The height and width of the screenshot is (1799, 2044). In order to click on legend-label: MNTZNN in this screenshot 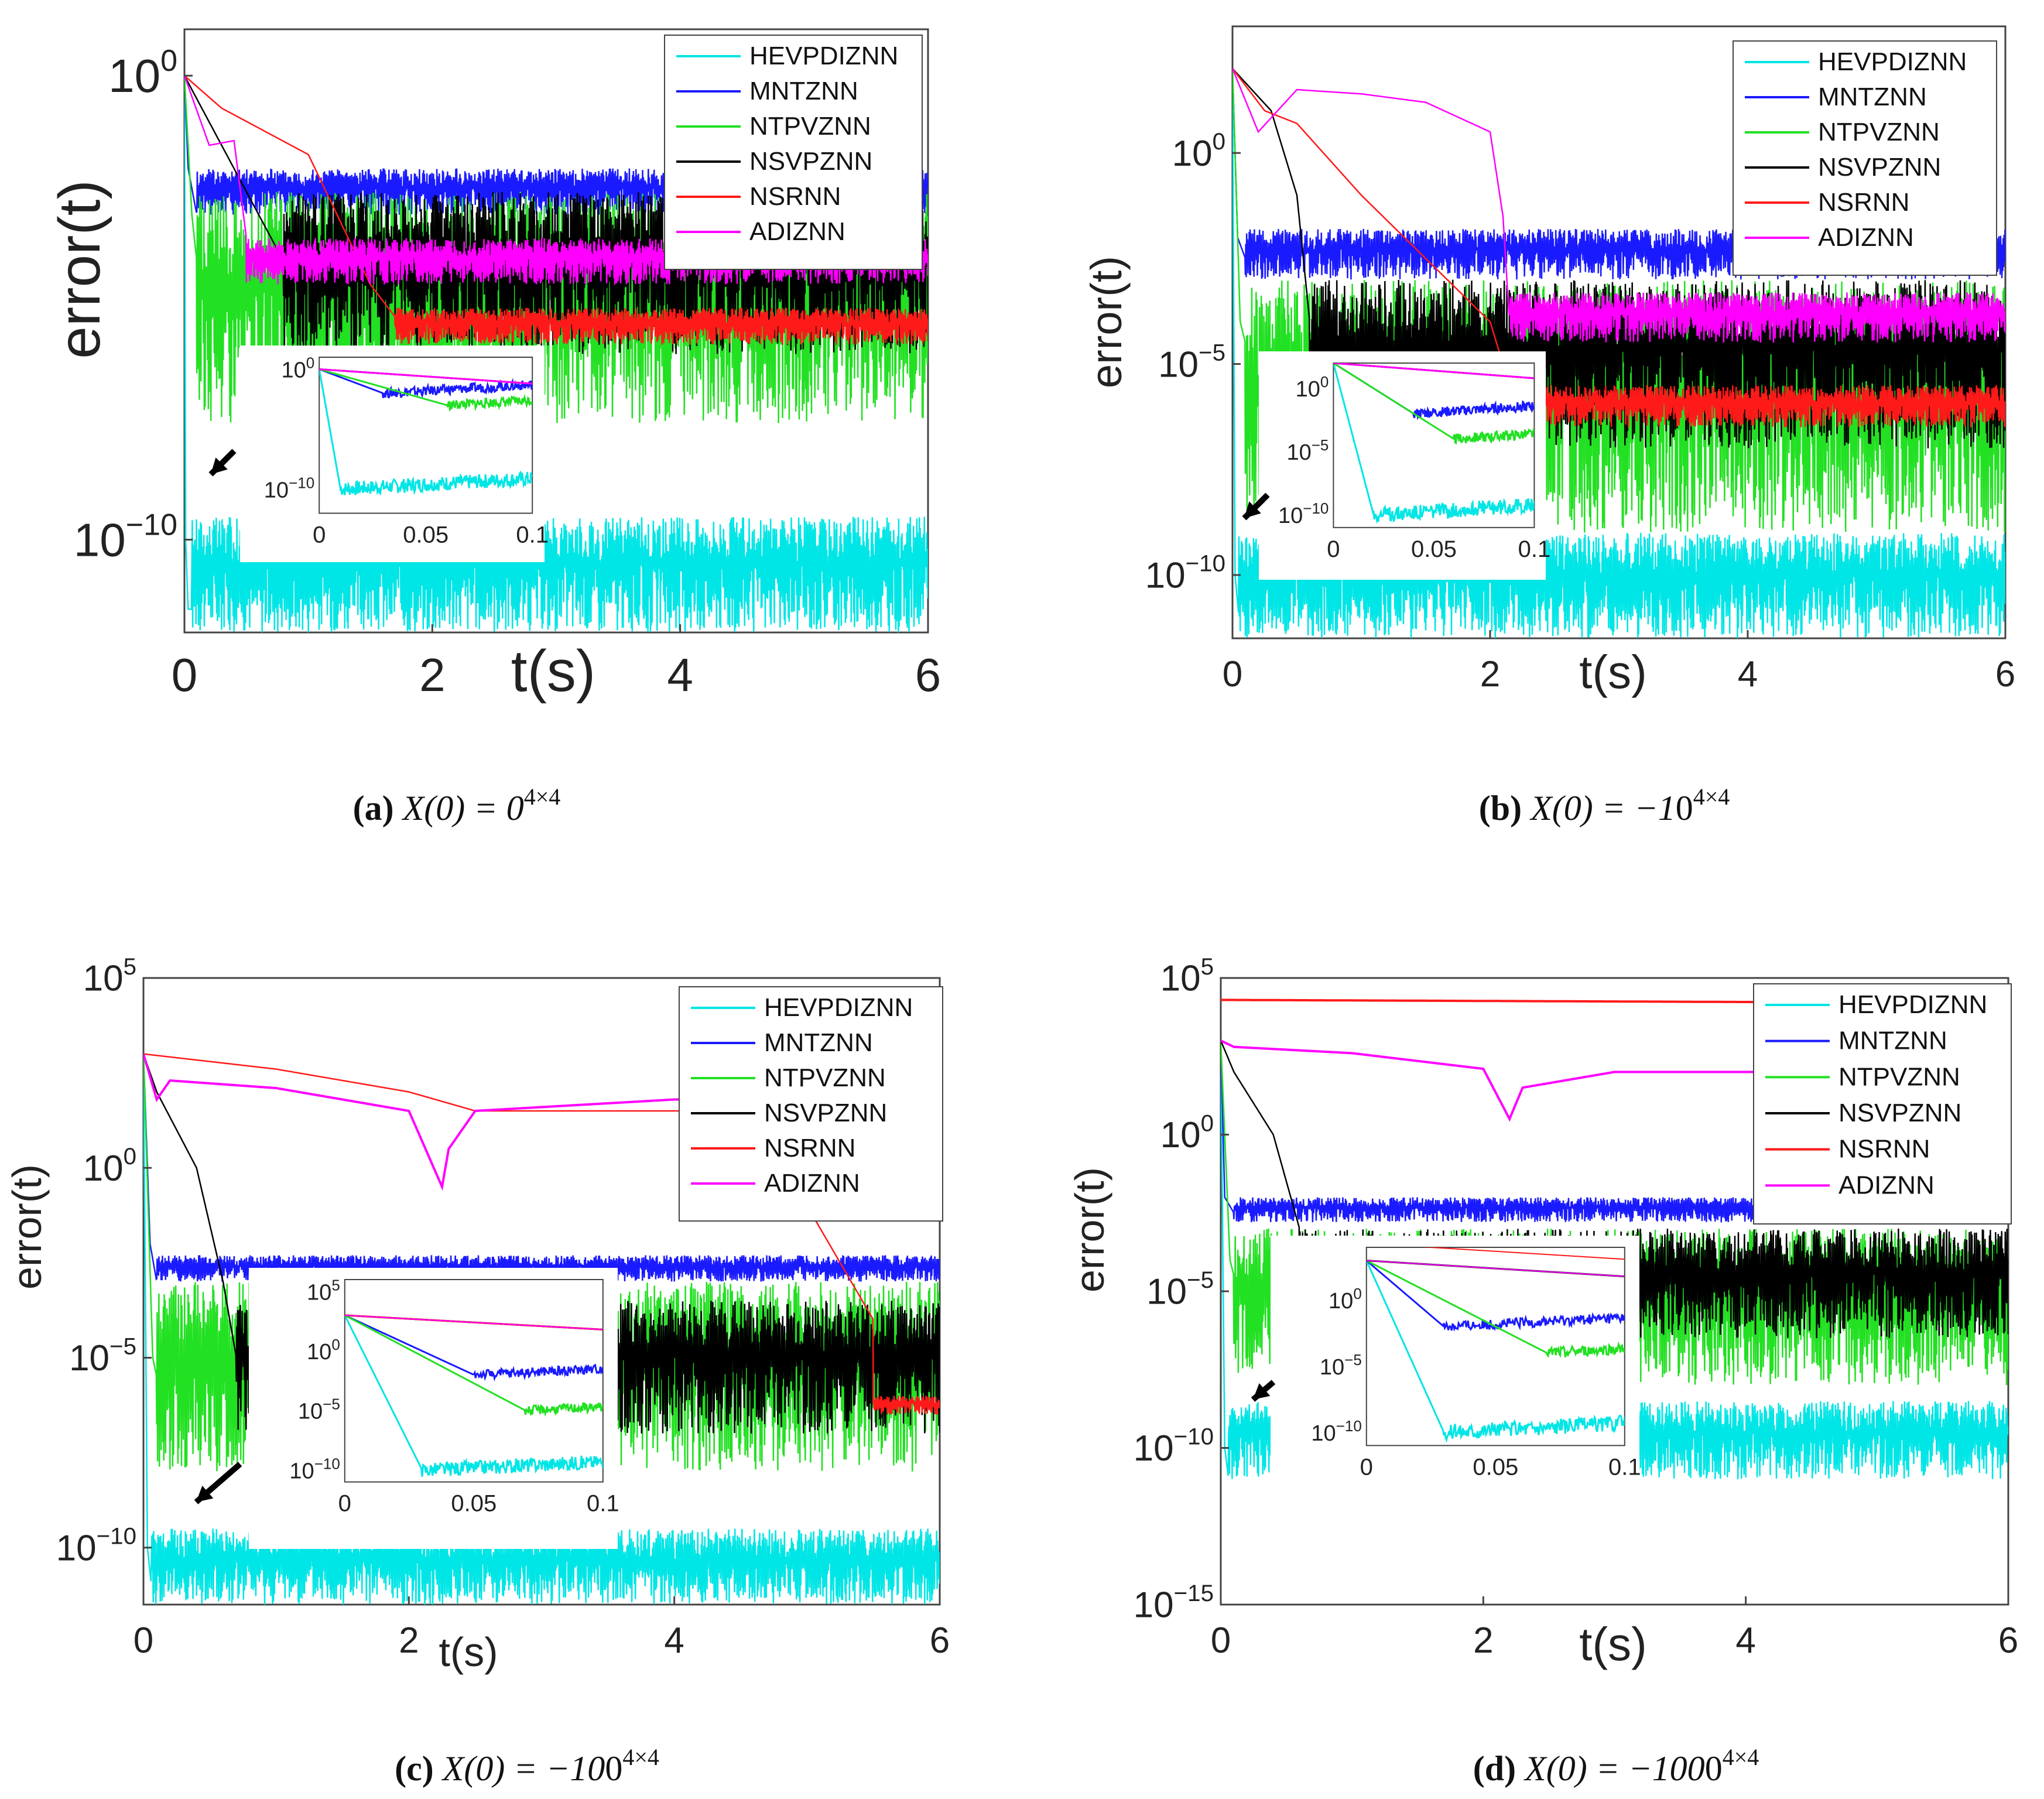, I will do `click(1893, 1041)`.